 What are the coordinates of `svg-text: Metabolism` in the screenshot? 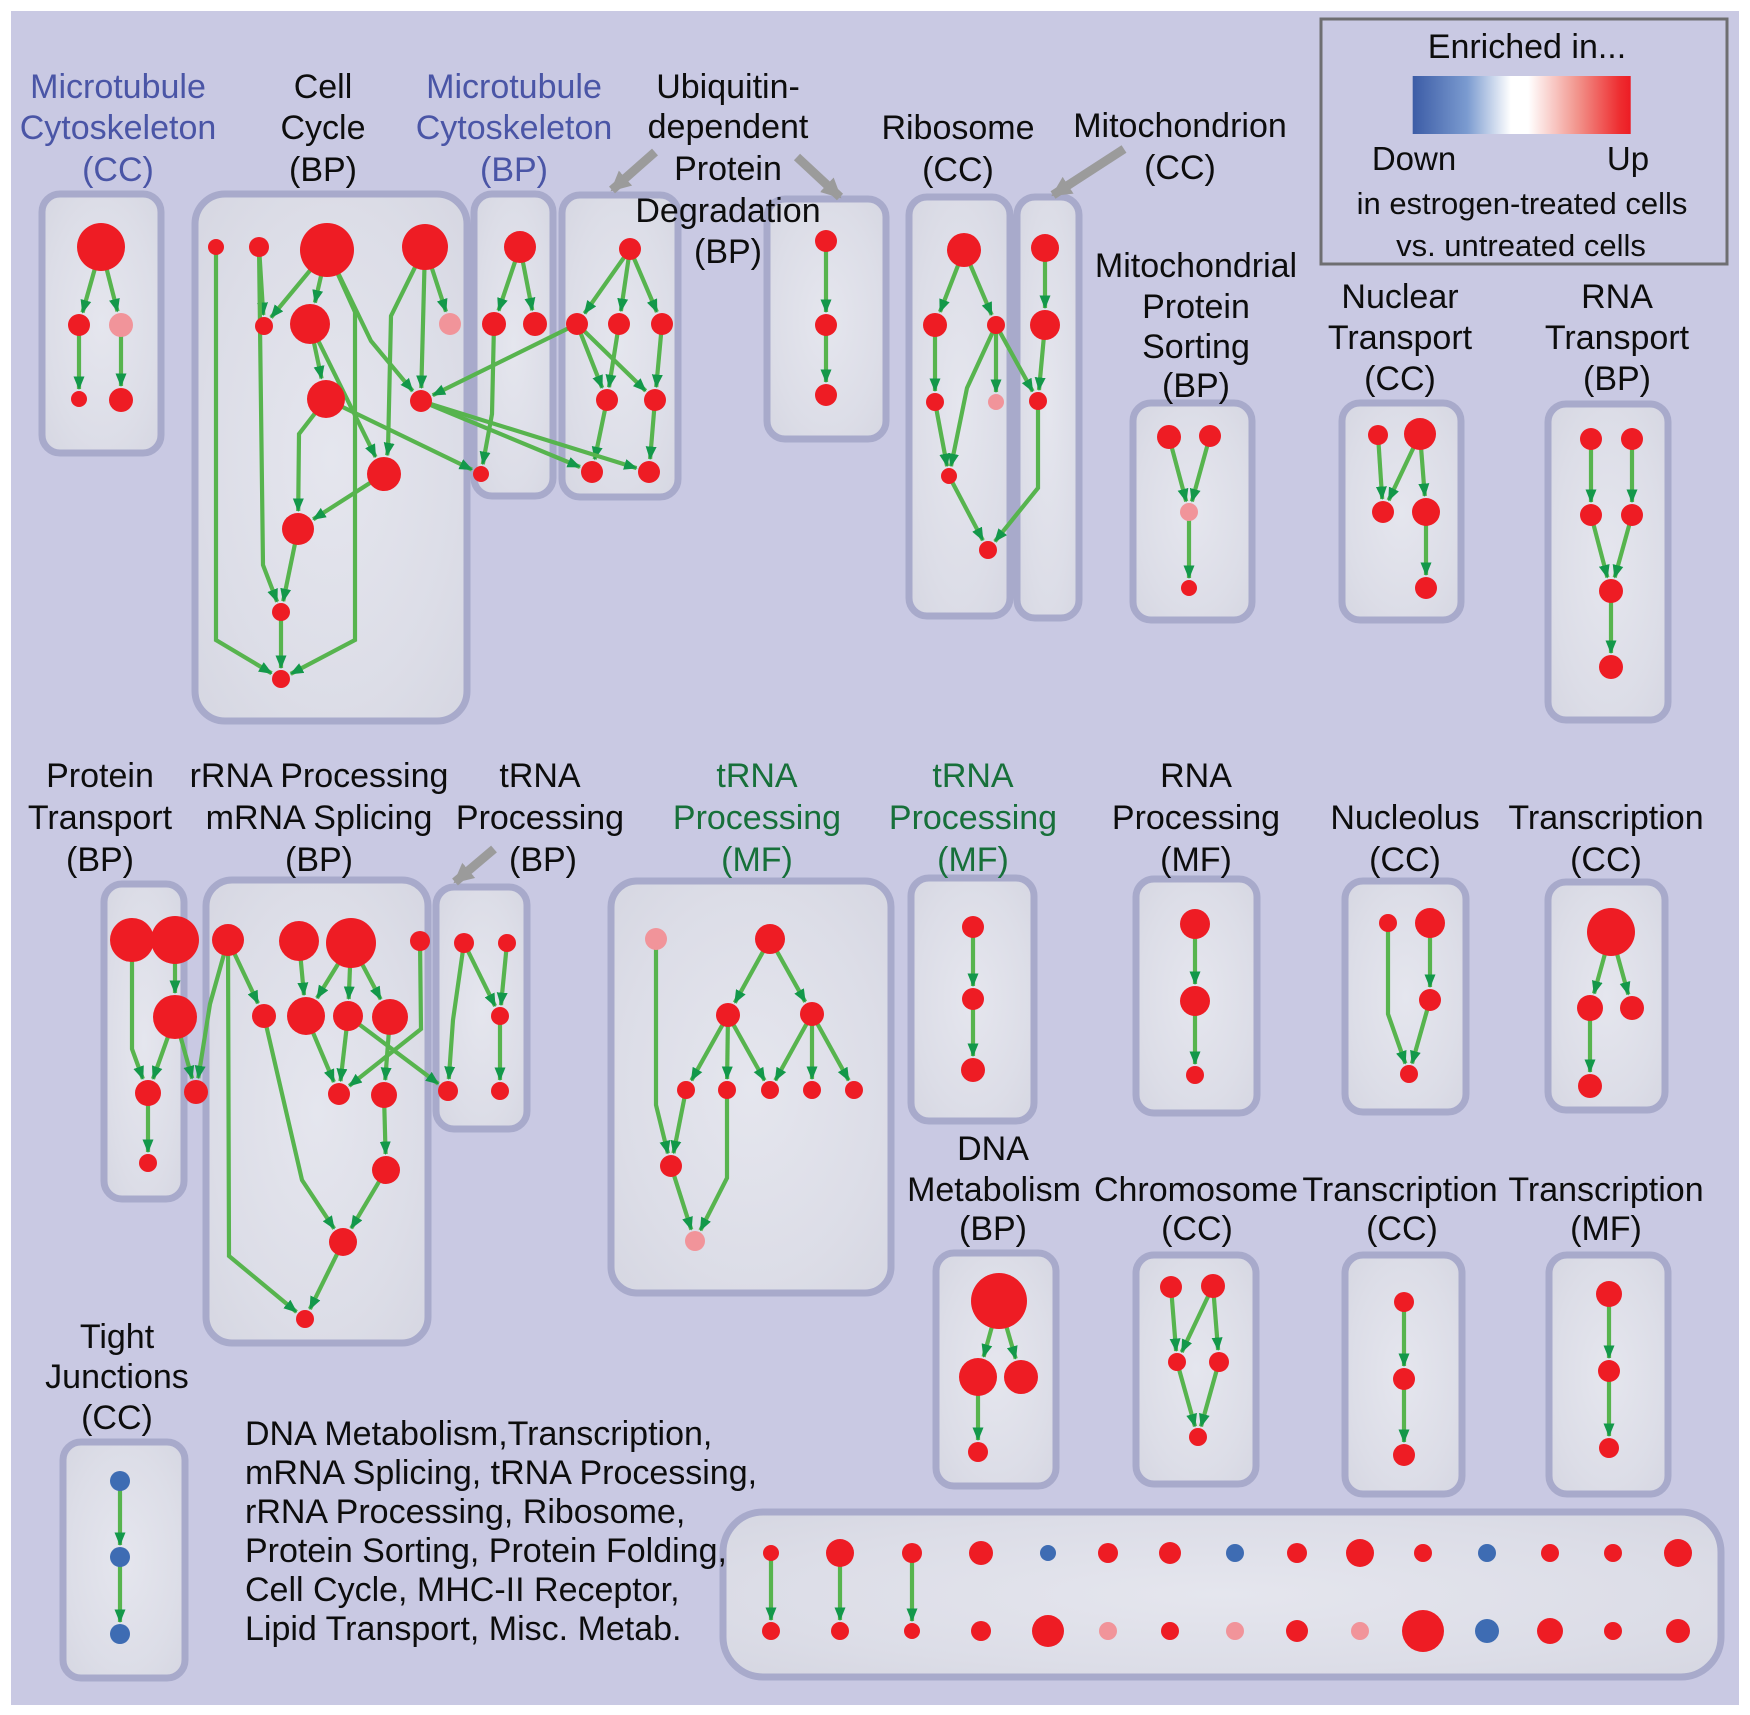 It's located at (994, 1190).